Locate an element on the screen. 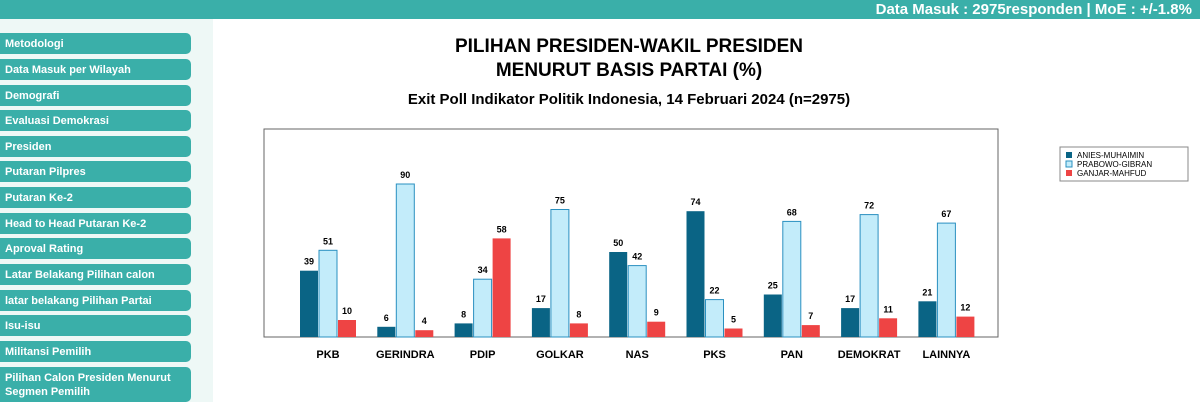  sidebar-item-latar-belakang-partai: latar belakang Pilihan Partai is located at coordinates (95, 300).